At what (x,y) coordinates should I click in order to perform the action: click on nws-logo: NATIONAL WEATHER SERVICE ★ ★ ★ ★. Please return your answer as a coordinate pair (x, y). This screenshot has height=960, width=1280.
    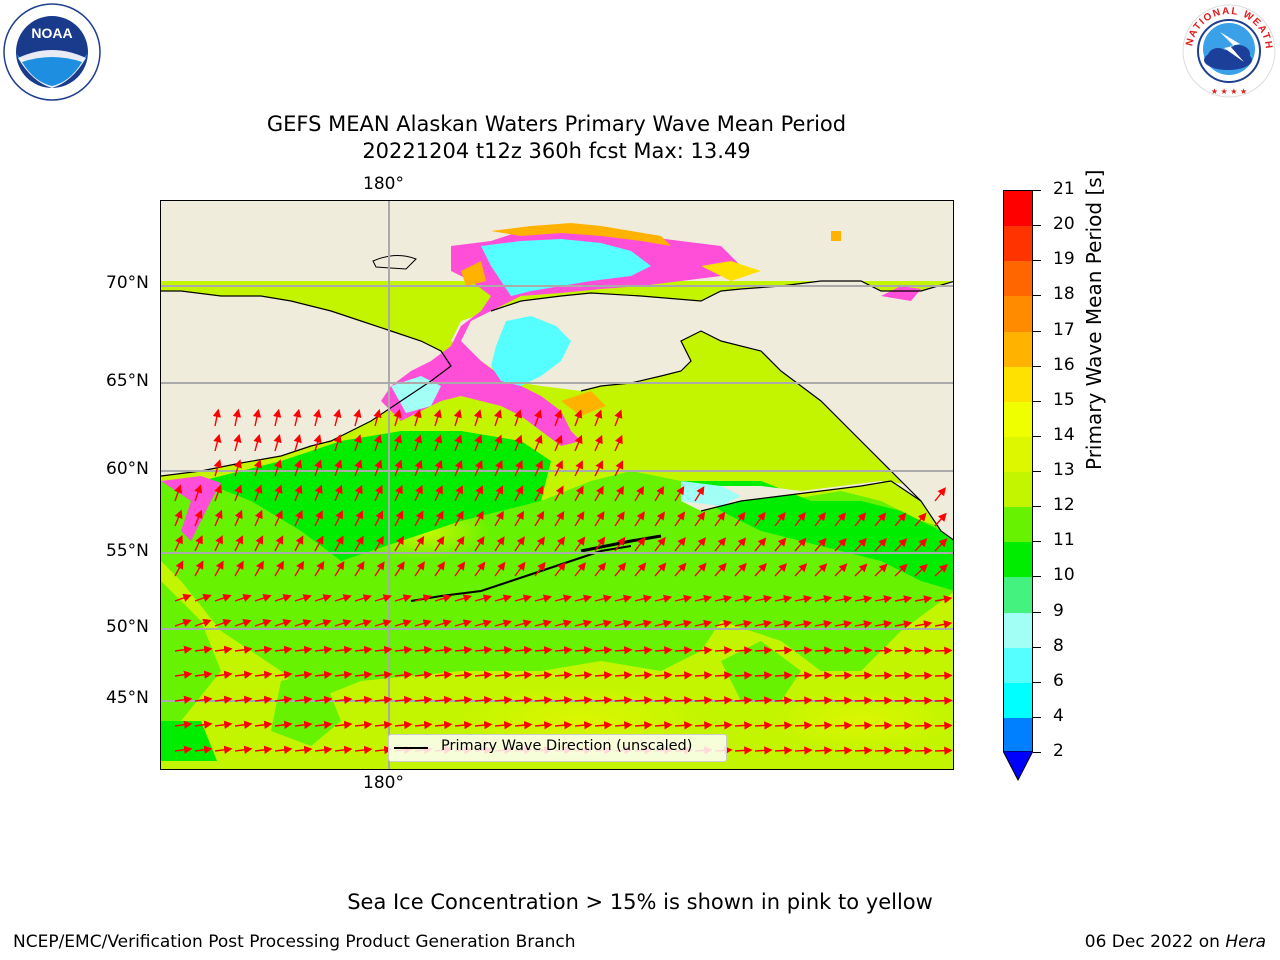
    Looking at the image, I should click on (1227, 50).